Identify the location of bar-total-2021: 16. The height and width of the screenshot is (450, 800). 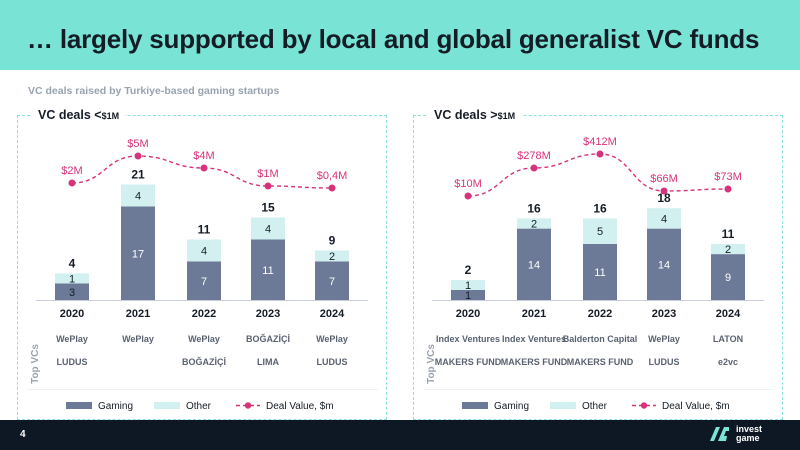
(534, 208).